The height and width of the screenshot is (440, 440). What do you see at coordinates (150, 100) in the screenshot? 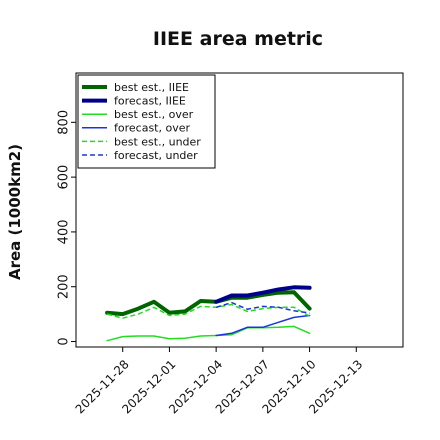
I see `legend-label: forecast, IIEE` at bounding box center [150, 100].